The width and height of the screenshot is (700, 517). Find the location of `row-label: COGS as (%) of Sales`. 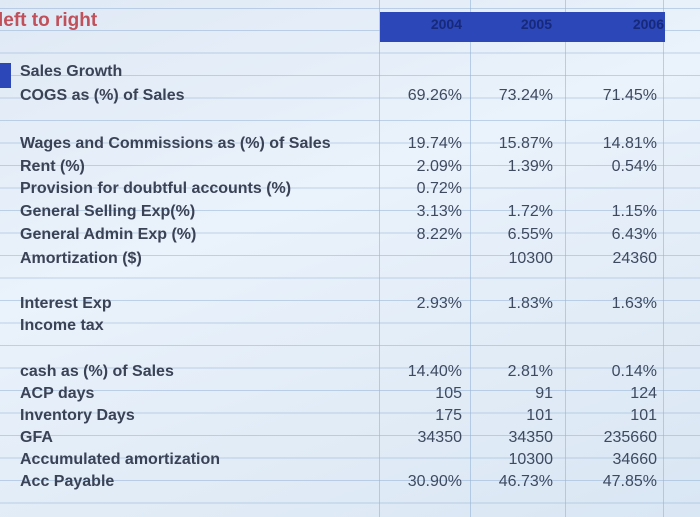

row-label: COGS as (%) of Sales is located at coordinates (102, 95).